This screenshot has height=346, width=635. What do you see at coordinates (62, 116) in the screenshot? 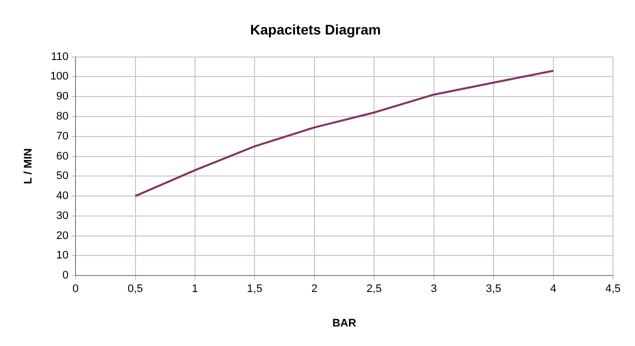
I see `y-tick-label: 80` at bounding box center [62, 116].